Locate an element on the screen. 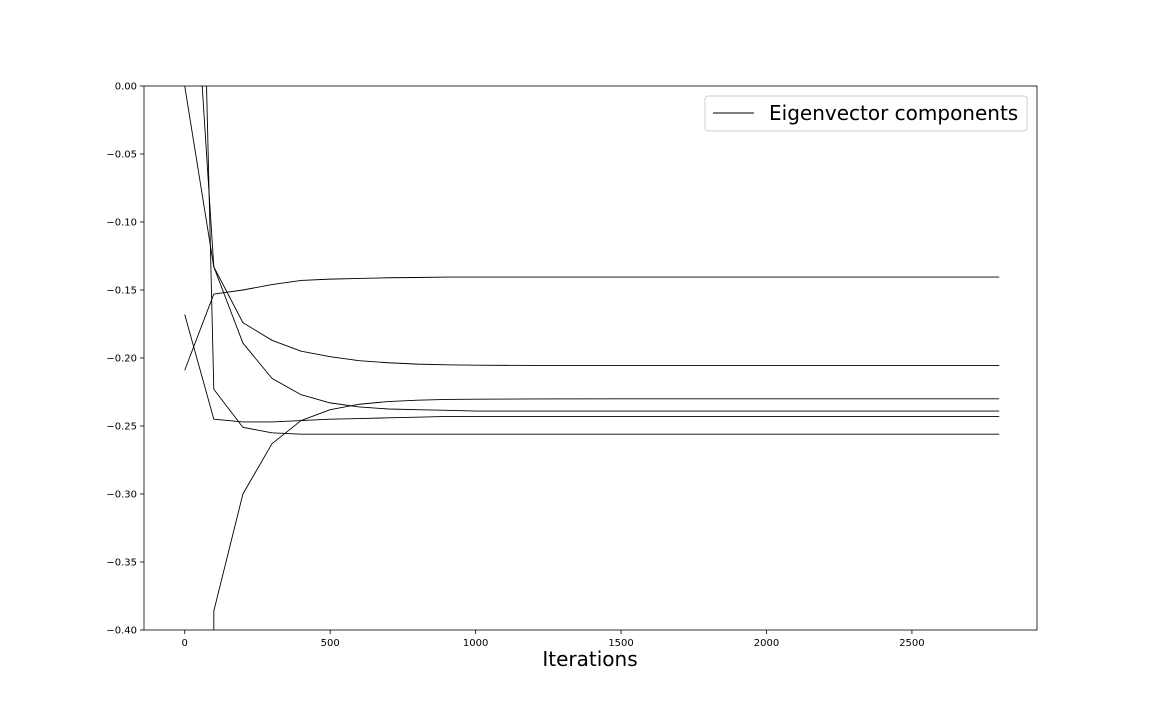 This screenshot has width=1152, height=720. x-tick-label: 0 is located at coordinates (185, 643).